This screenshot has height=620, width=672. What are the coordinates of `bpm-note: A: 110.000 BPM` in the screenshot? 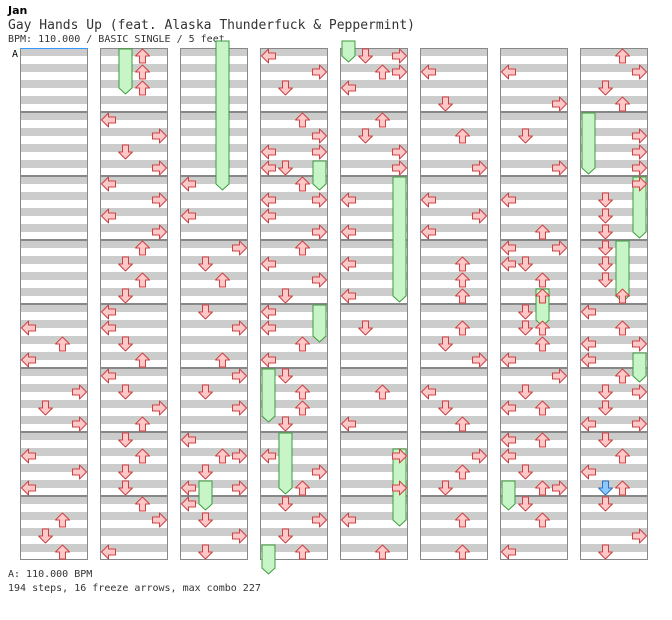 It's located at (50, 574).